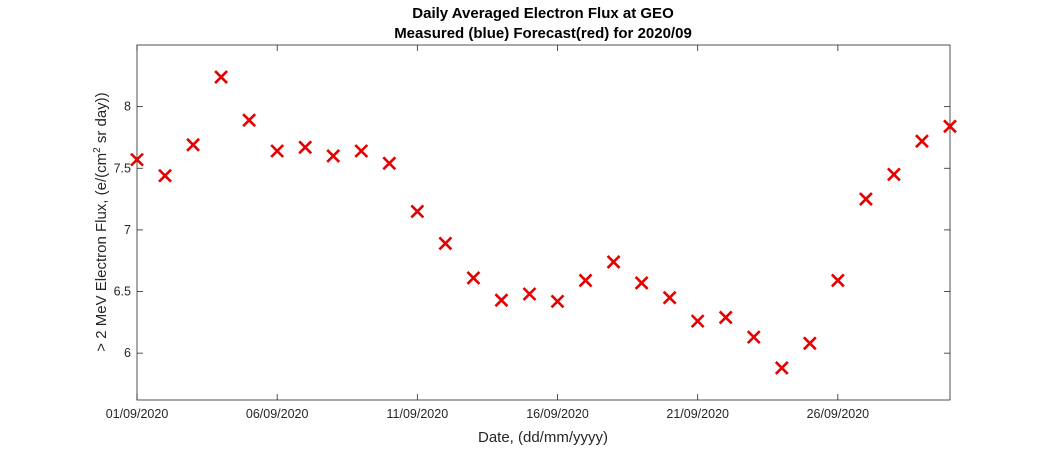  Describe the element at coordinates (838, 414) in the screenshot. I see `x-tick-label: 26/09/2020` at that location.